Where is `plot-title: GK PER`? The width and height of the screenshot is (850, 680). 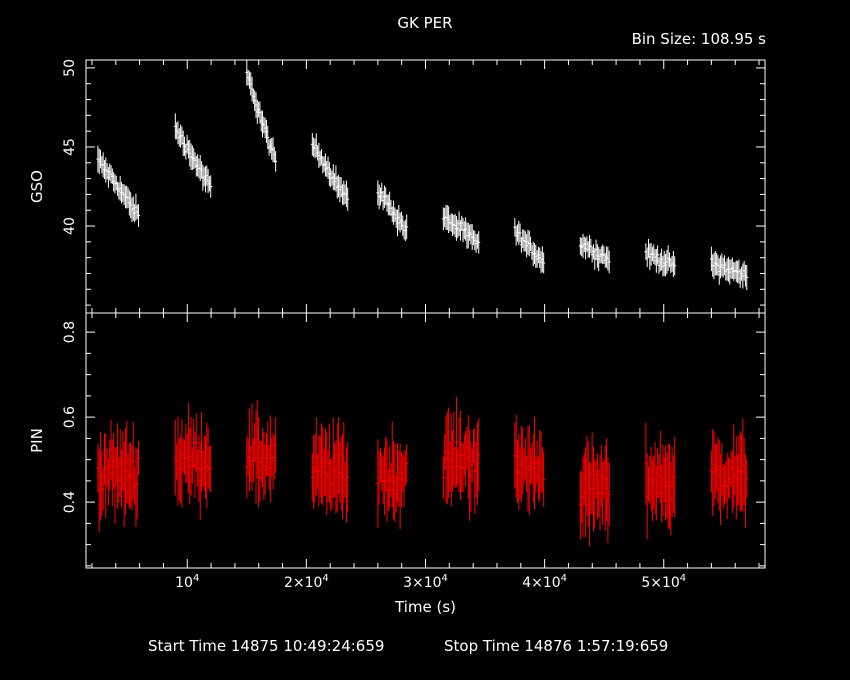
plot-title: GK PER is located at coordinates (425, 23).